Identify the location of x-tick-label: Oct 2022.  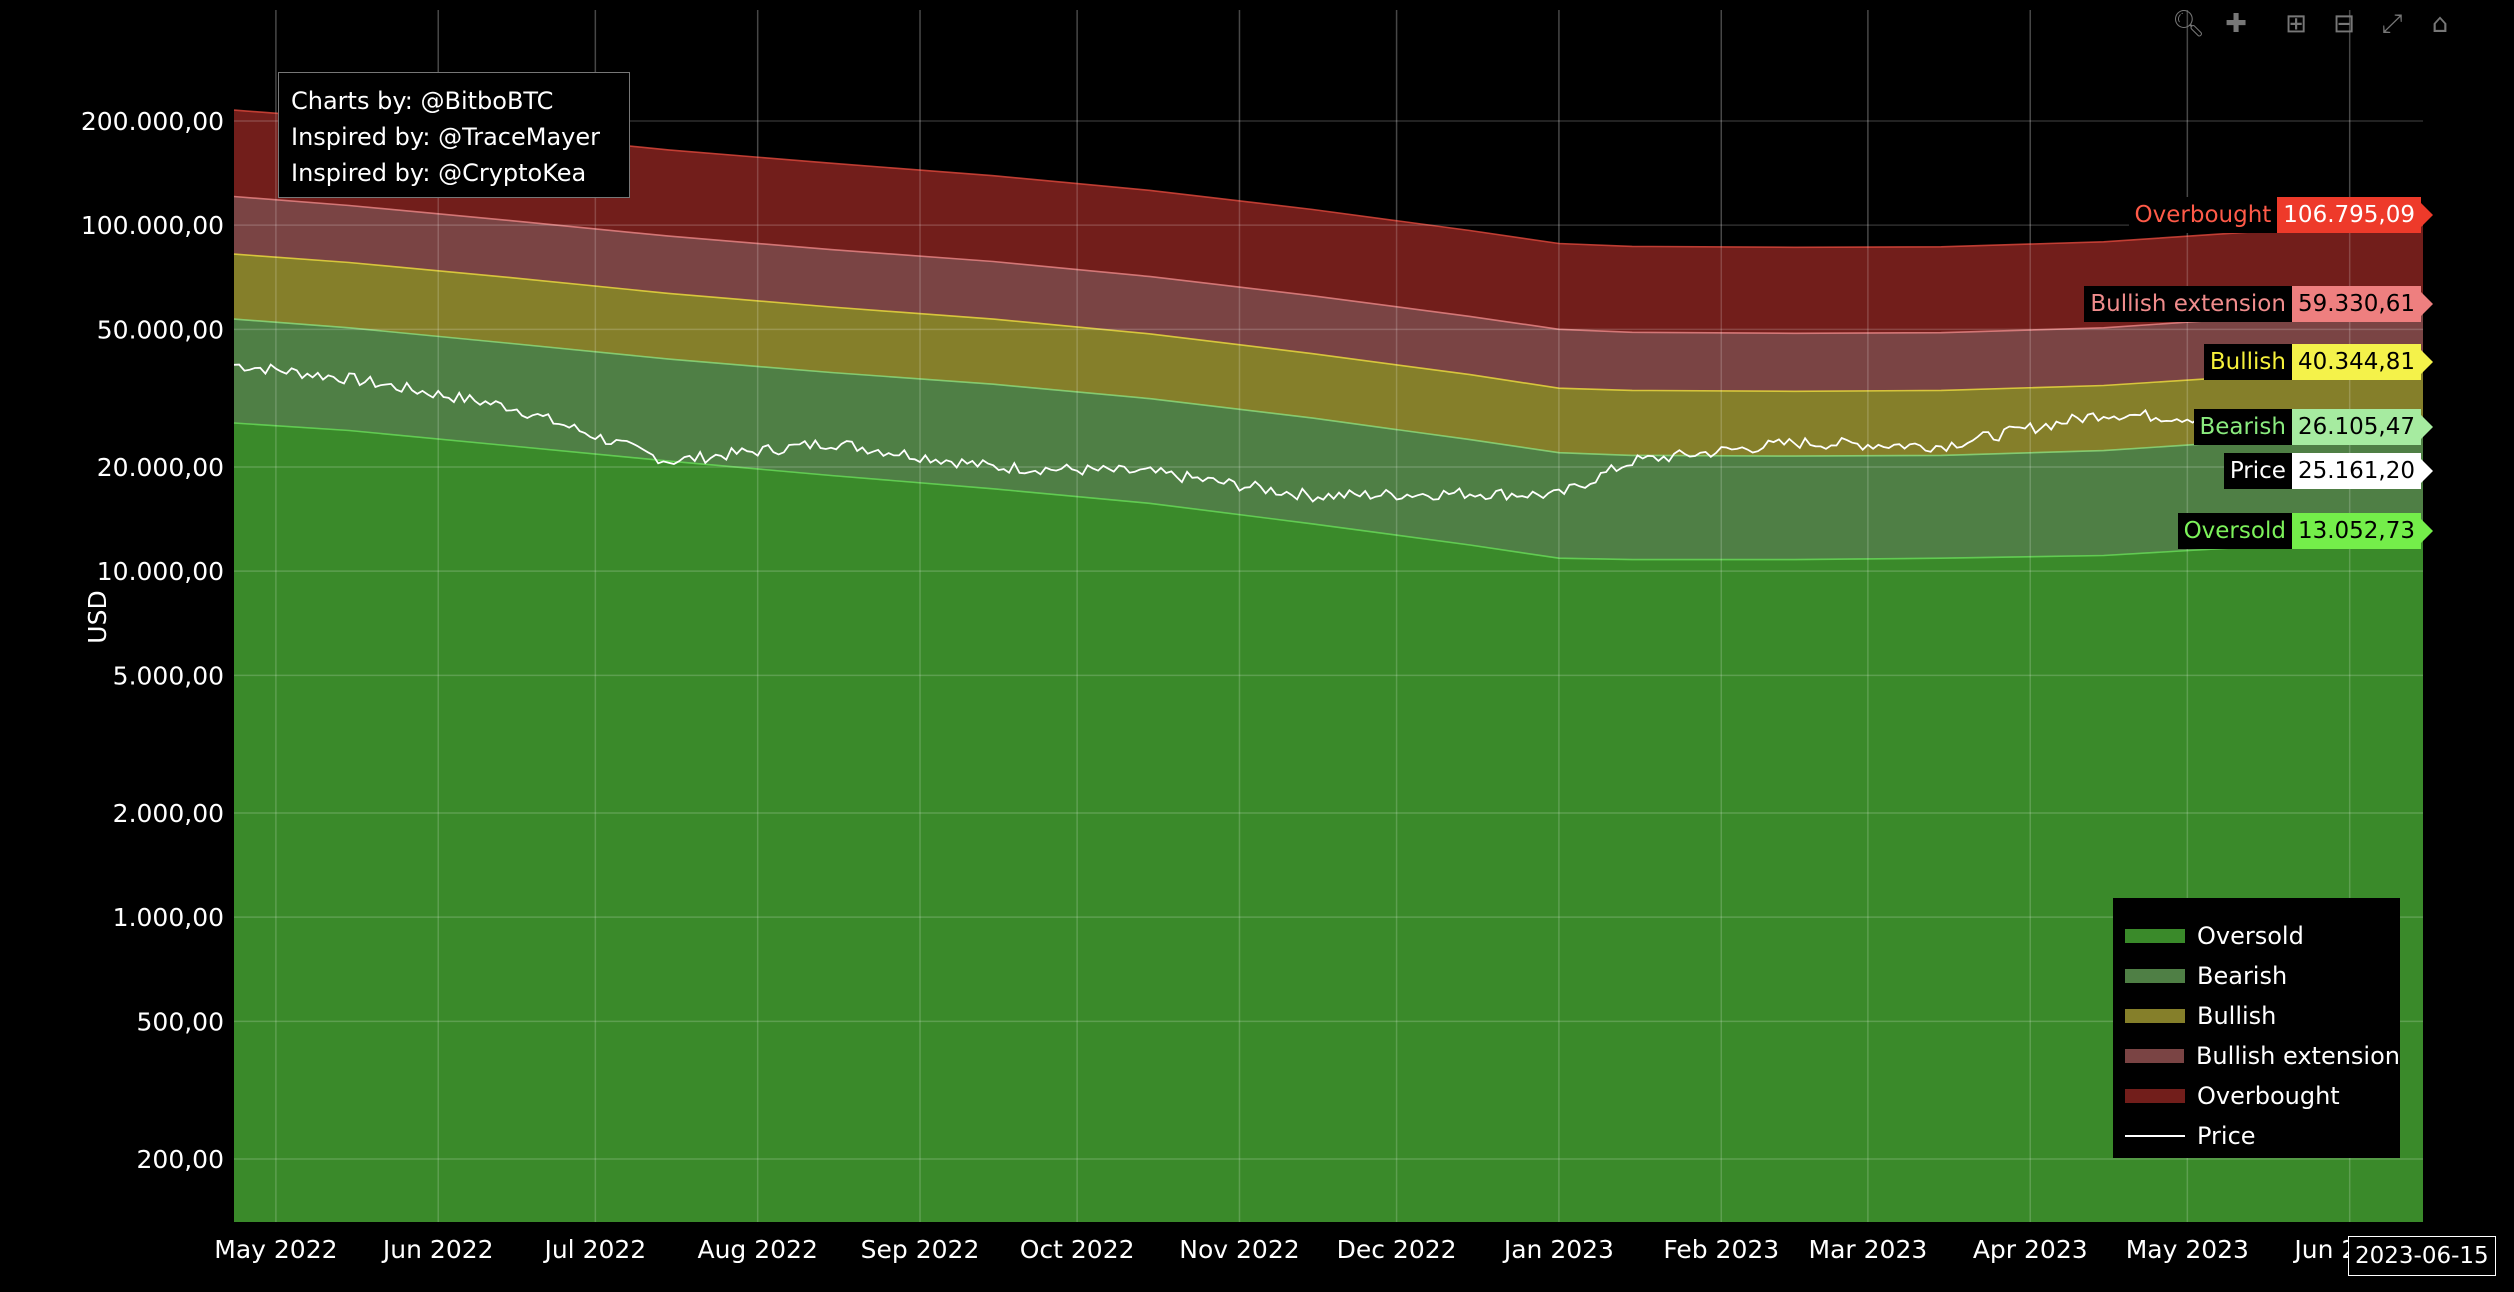
(1077, 1249).